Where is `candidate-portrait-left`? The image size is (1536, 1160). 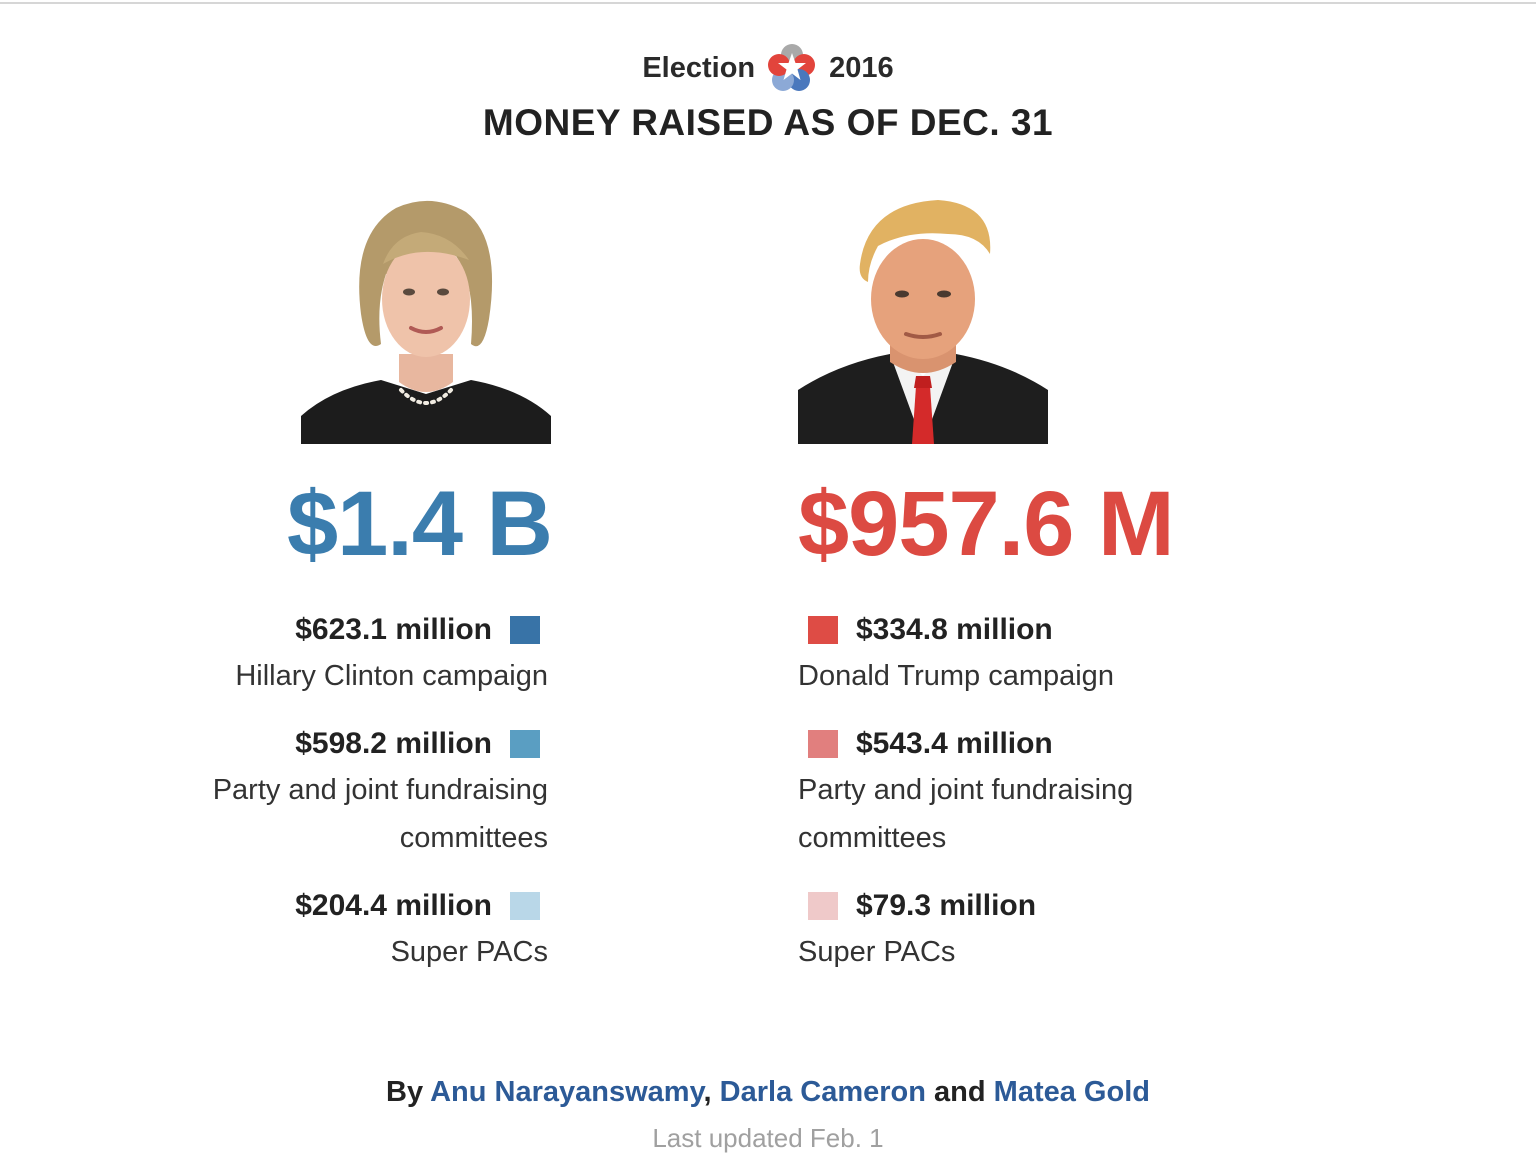
candidate-portrait-left is located at coordinates (426, 319).